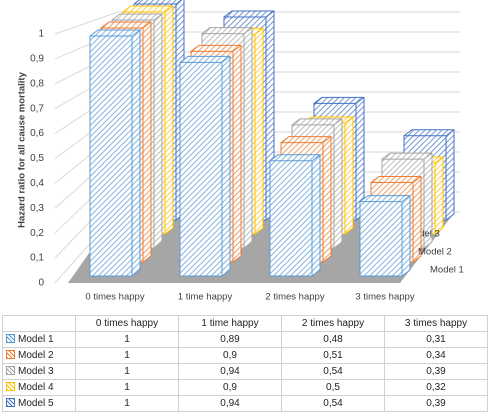  I want to click on table-row: Model 5 1 0,94 0,54 0,39, so click(245, 403).